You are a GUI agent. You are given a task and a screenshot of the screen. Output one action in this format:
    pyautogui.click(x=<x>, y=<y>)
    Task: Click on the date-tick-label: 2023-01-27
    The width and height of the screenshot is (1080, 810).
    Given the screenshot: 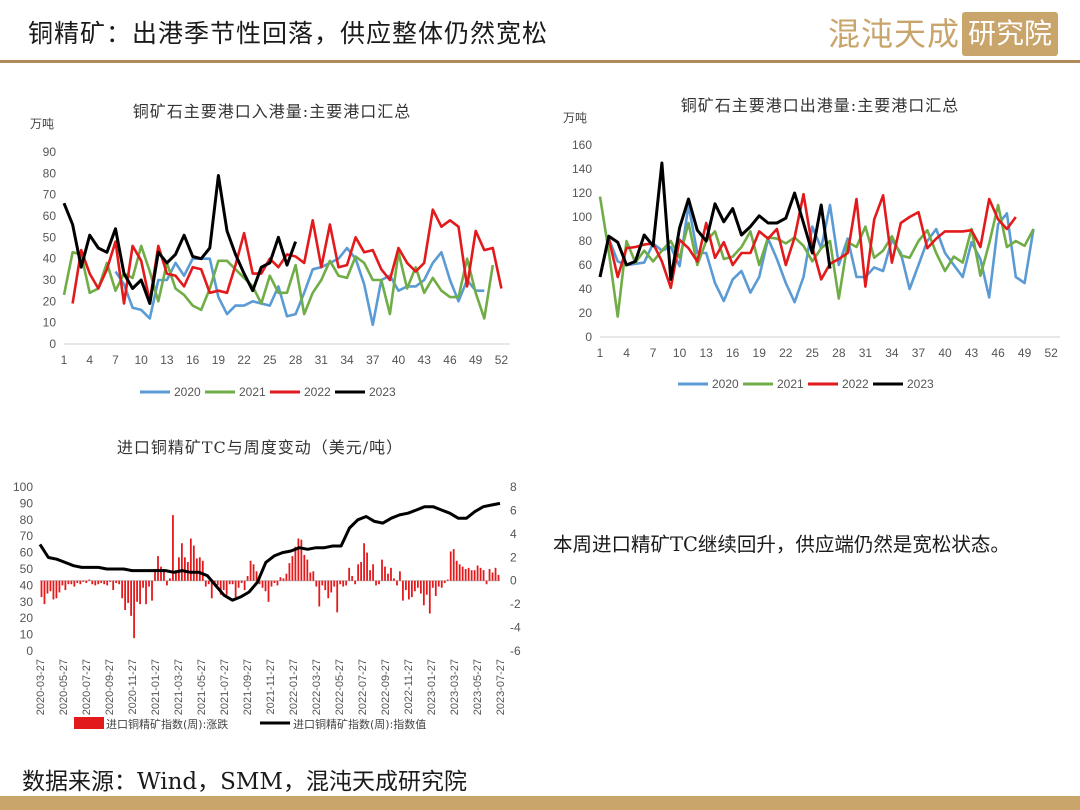 What is the action you would take?
    pyautogui.click(x=432, y=687)
    